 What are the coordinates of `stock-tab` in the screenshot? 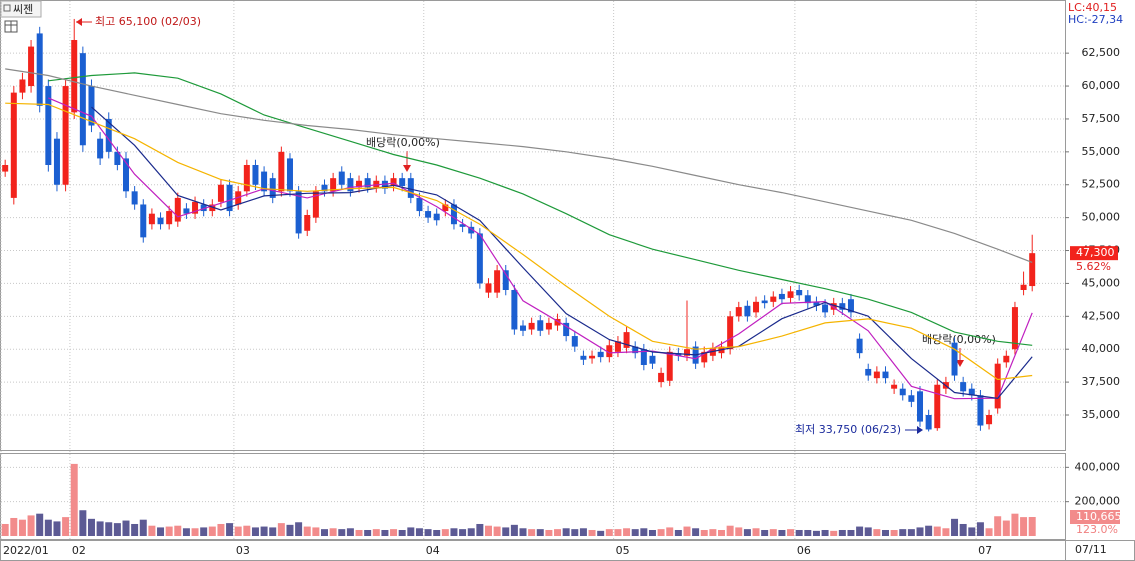 It's located at (21, 9).